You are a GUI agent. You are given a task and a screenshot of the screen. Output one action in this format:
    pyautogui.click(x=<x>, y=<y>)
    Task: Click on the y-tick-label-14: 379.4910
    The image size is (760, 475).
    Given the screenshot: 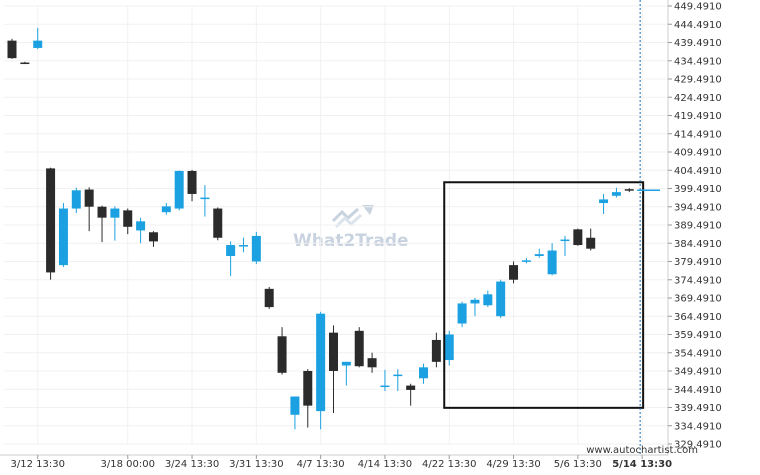 What is the action you would take?
    pyautogui.click(x=698, y=262)
    